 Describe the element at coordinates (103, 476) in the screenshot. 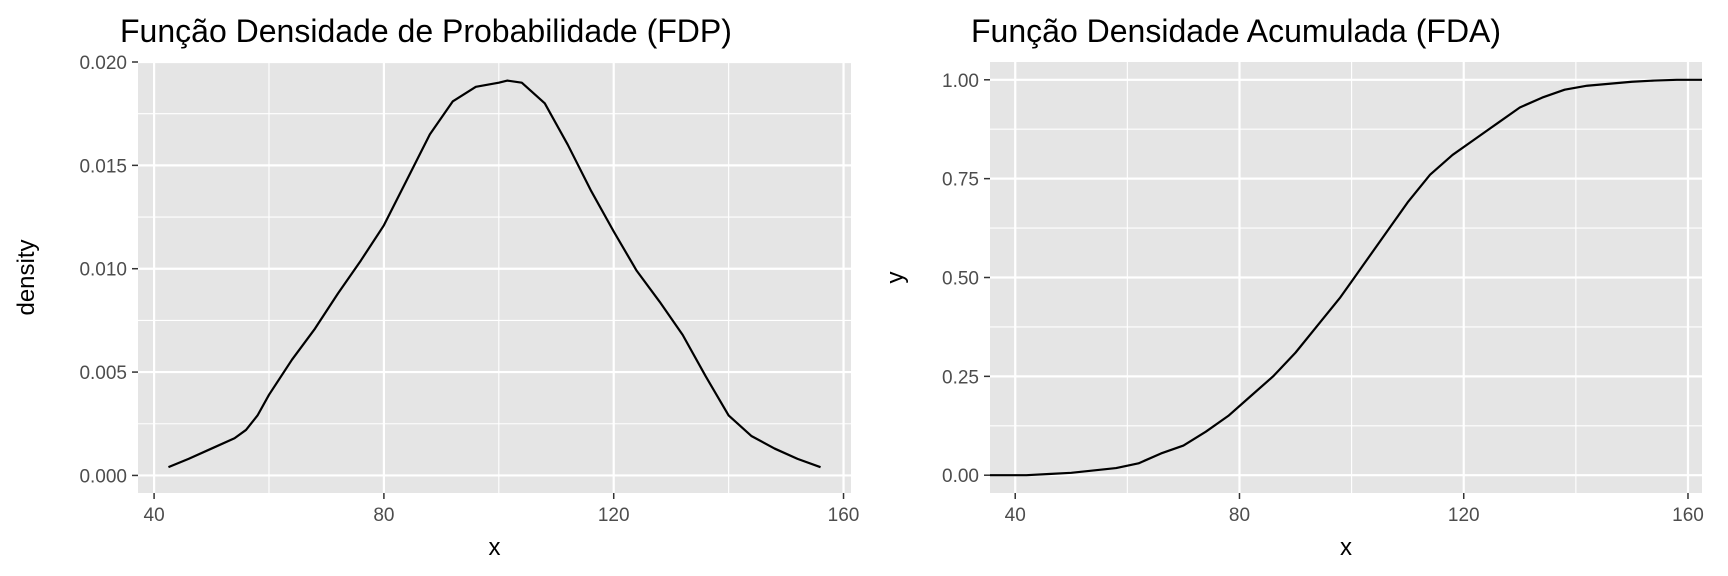

I see `chart-1-y-tick-label: 0.000` at that location.